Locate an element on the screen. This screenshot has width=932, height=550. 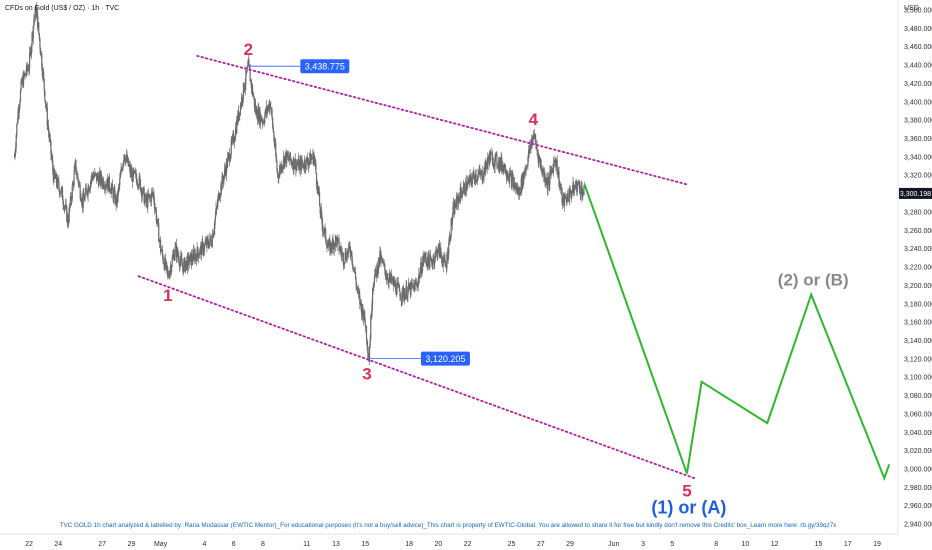
wave-label-5: 5 is located at coordinates (686, 491).